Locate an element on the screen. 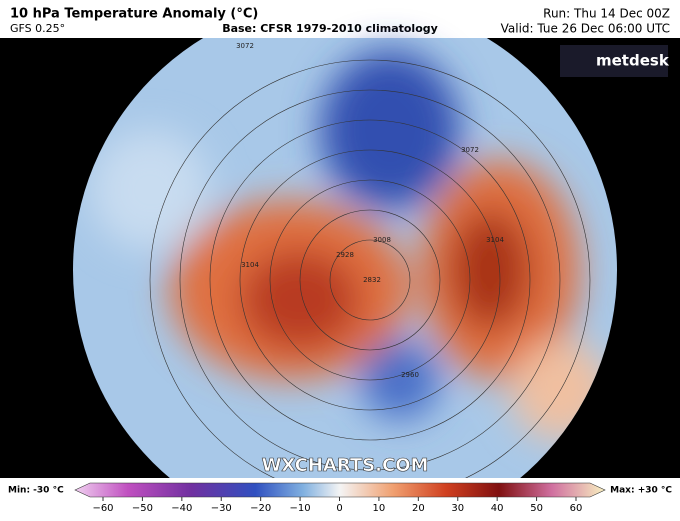 The image size is (680, 521). colorbar-tick-label: −30 is located at coordinates (221, 508).